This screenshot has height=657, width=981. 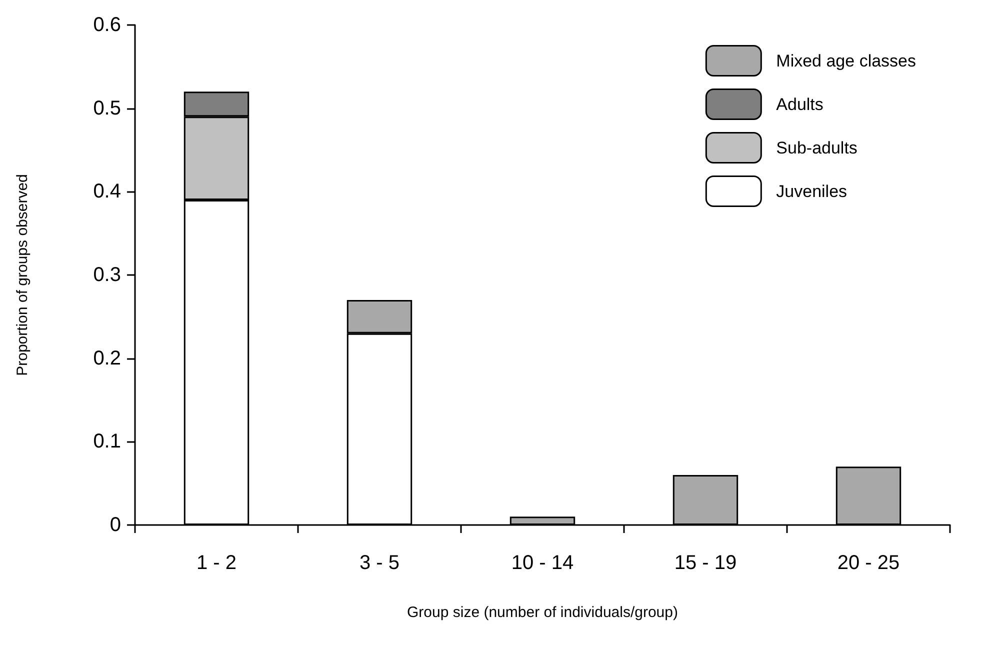 What do you see at coordinates (22, 275) in the screenshot?
I see `y-axis-title: Proportion of groups observed` at bounding box center [22, 275].